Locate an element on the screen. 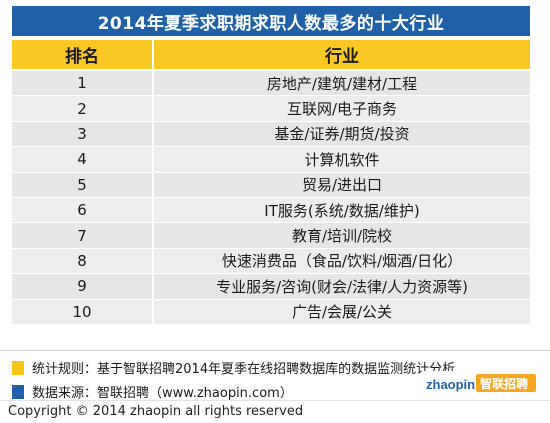 The image size is (550, 423). page-title: 2014年夏季求职期求职人数最多的十大行业 is located at coordinates (271, 21).